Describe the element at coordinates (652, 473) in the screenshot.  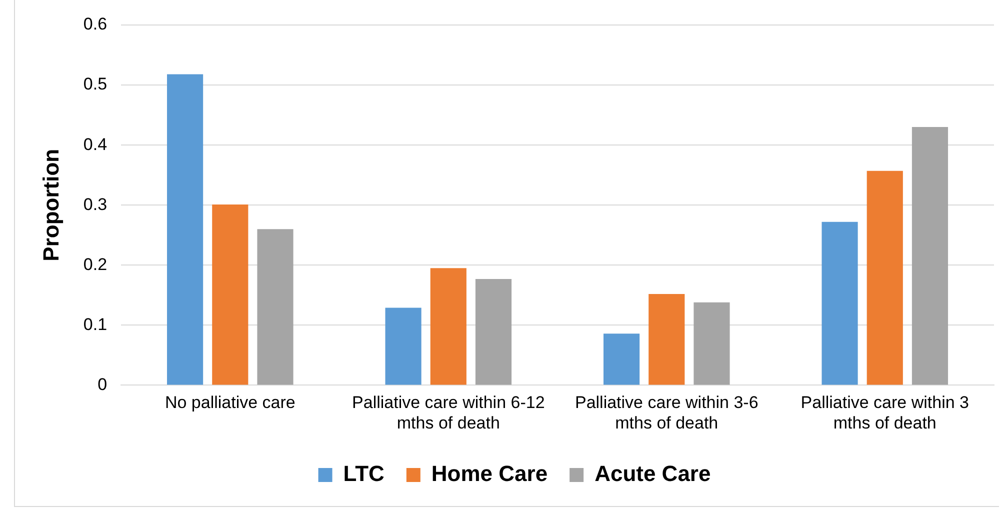
I see `legend-label: Acute Care` at that location.